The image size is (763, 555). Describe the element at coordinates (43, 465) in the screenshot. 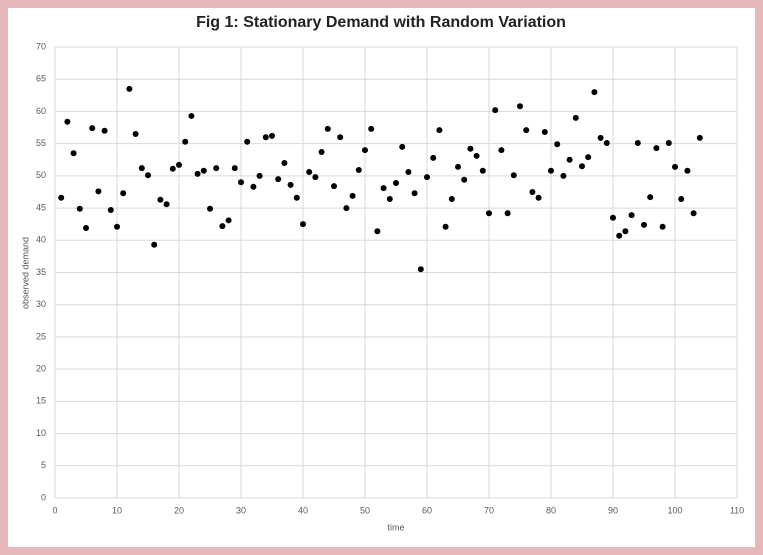

I see `y-tick-label: 5` at that location.